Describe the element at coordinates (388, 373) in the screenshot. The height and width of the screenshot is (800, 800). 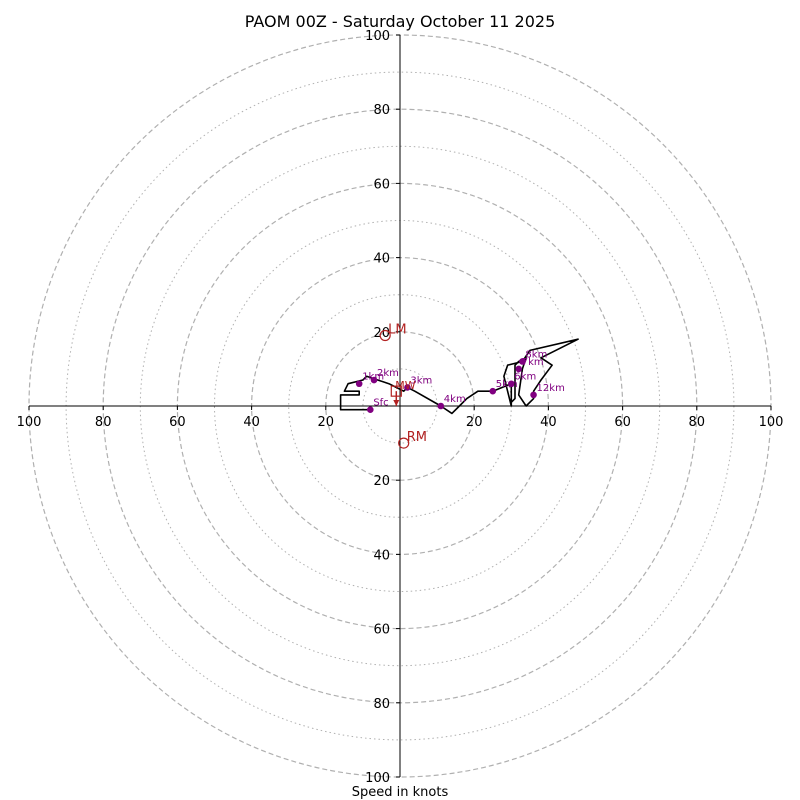
I see `height-label-2km: 2km` at that location.